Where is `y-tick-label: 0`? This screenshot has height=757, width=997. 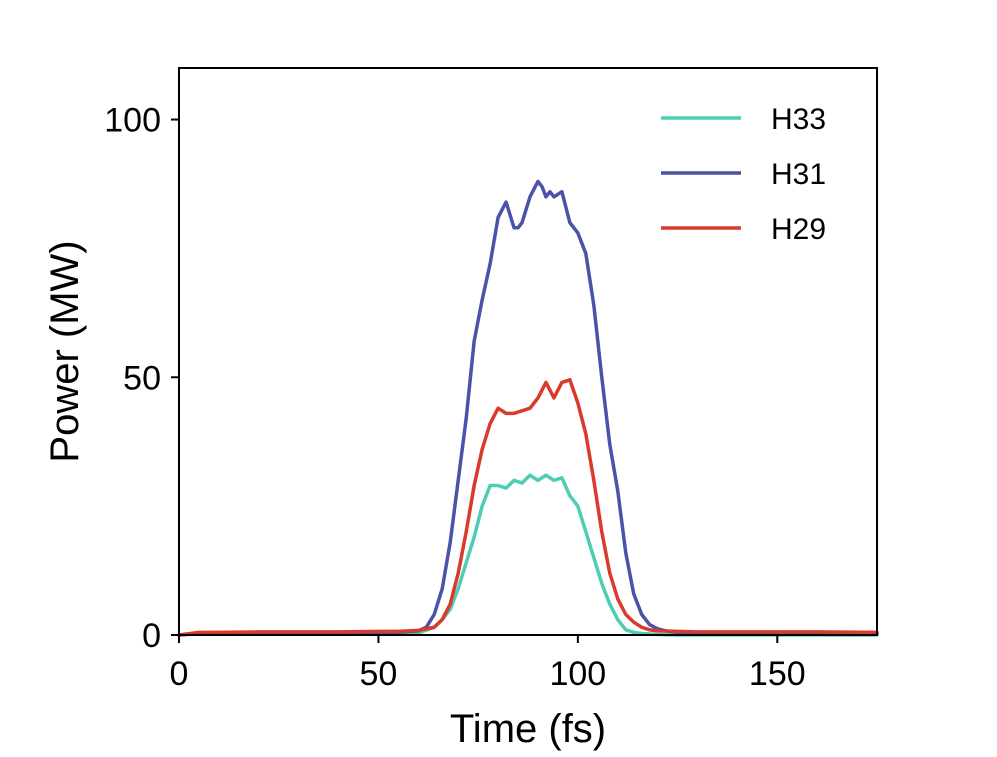
y-tick-label: 0 is located at coordinates (151, 636).